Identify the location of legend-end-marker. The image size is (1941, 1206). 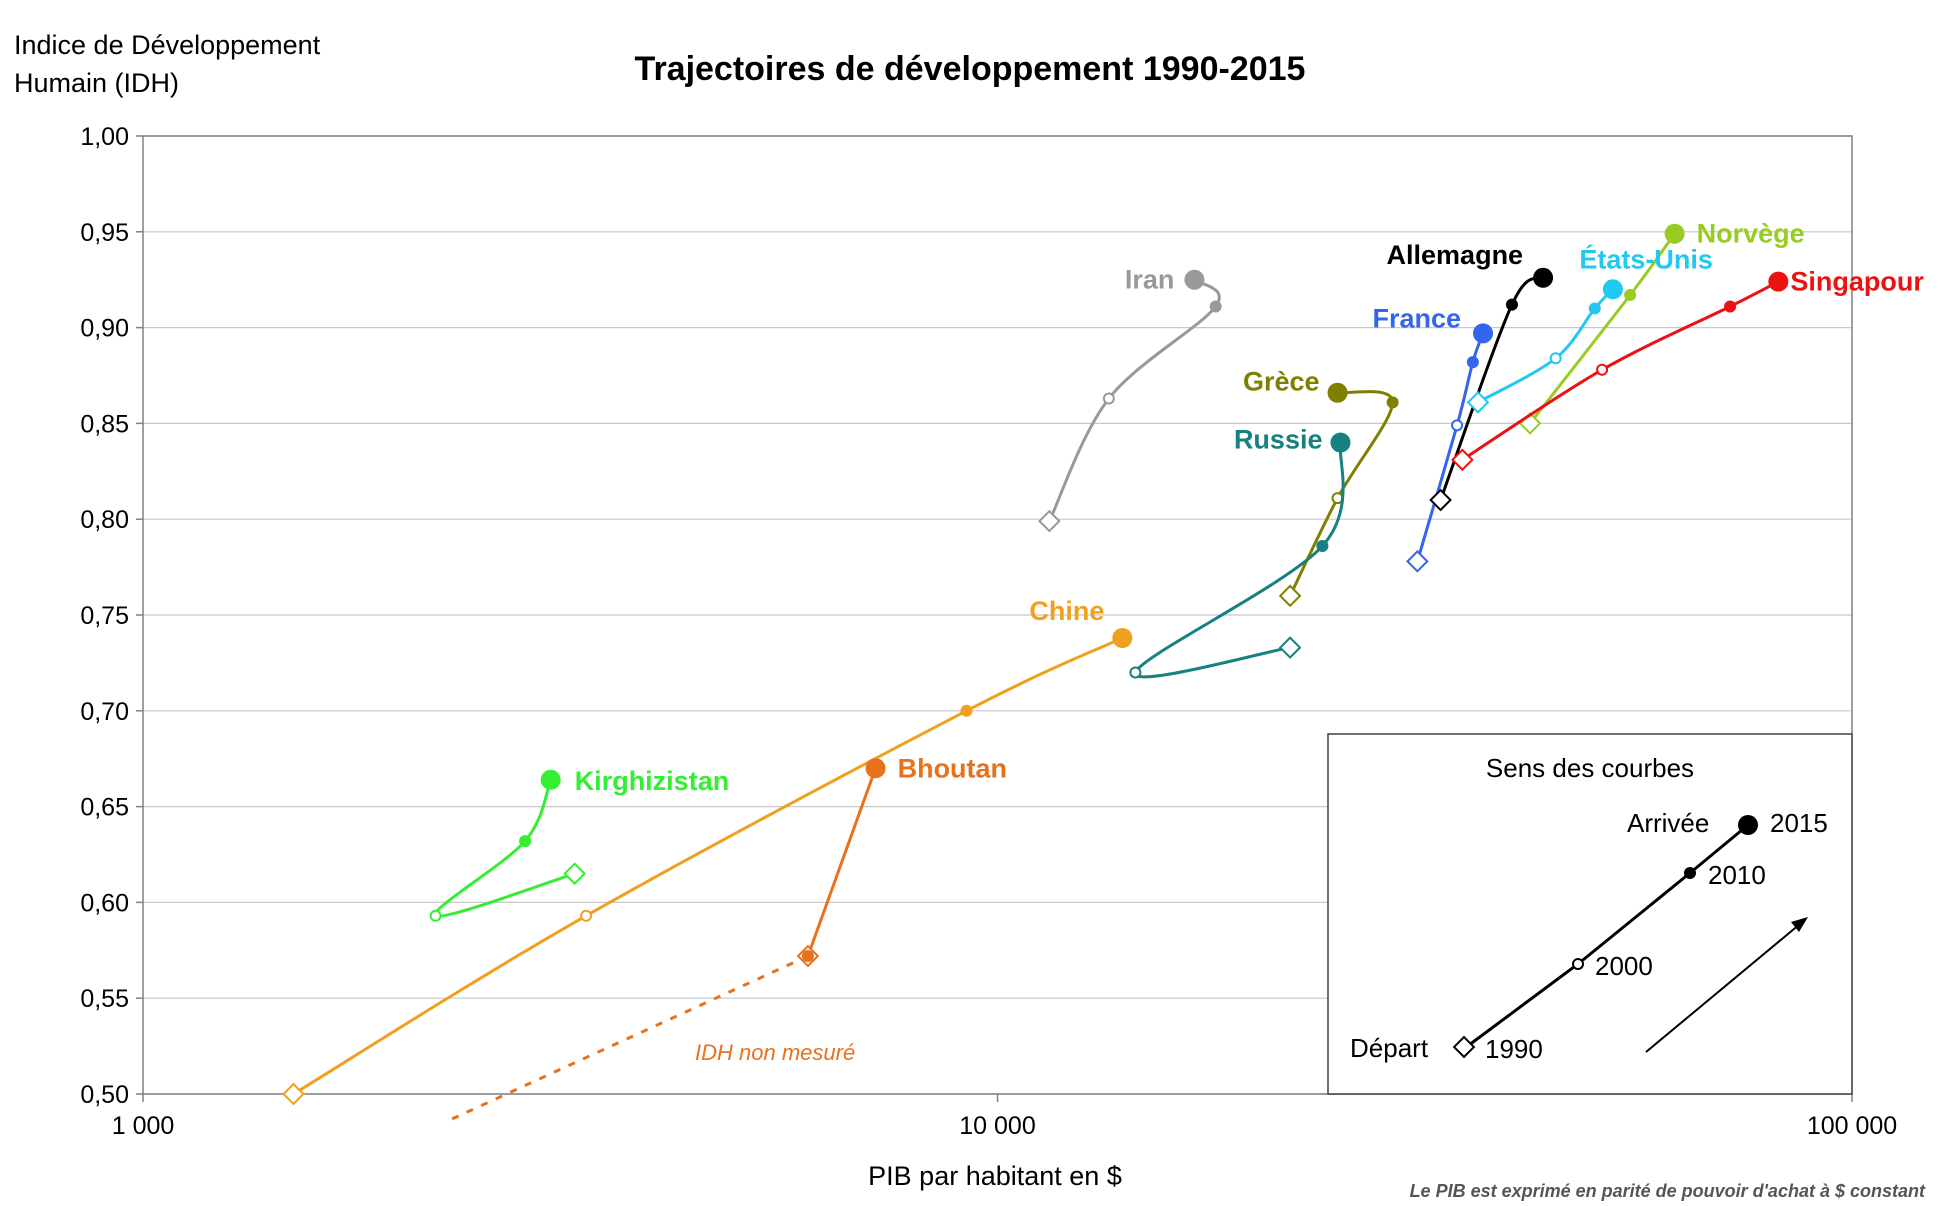
(1748, 825).